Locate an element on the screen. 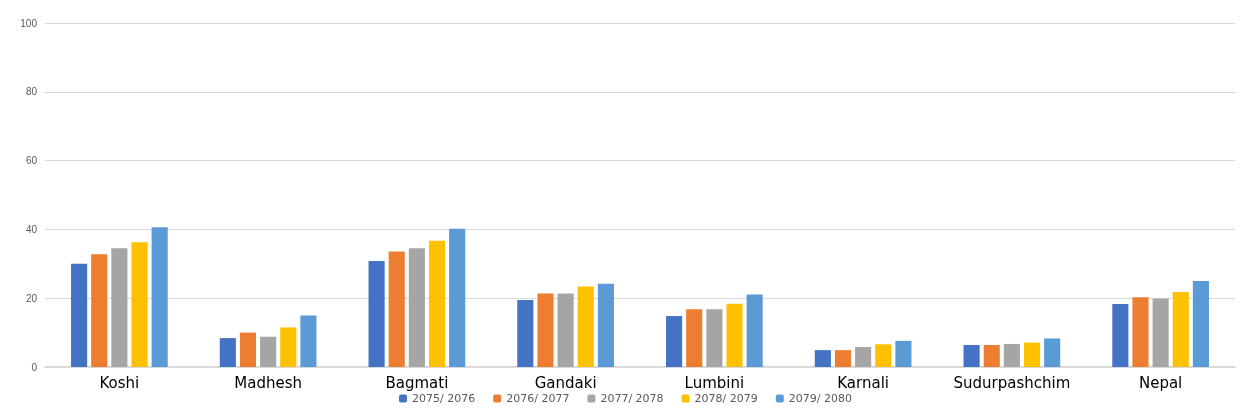 The image size is (1251, 415). x-tick-label: Gandaki is located at coordinates (565, 382).